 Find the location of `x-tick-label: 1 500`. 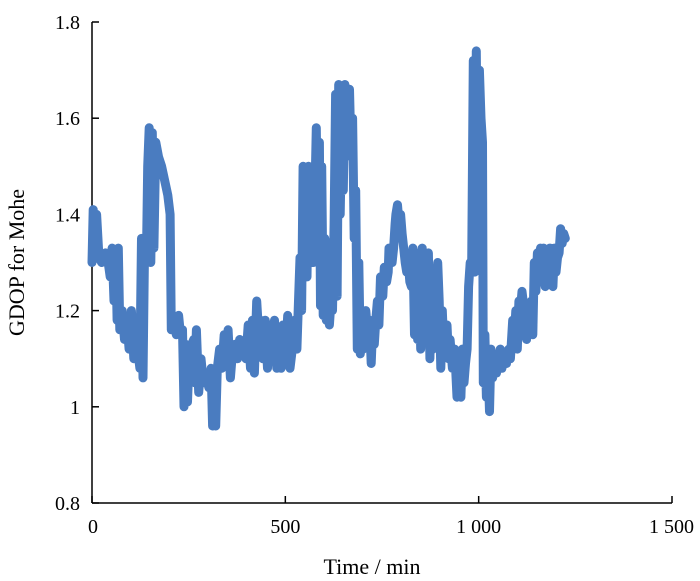

x-tick-label: 1 500 is located at coordinates (671, 527).